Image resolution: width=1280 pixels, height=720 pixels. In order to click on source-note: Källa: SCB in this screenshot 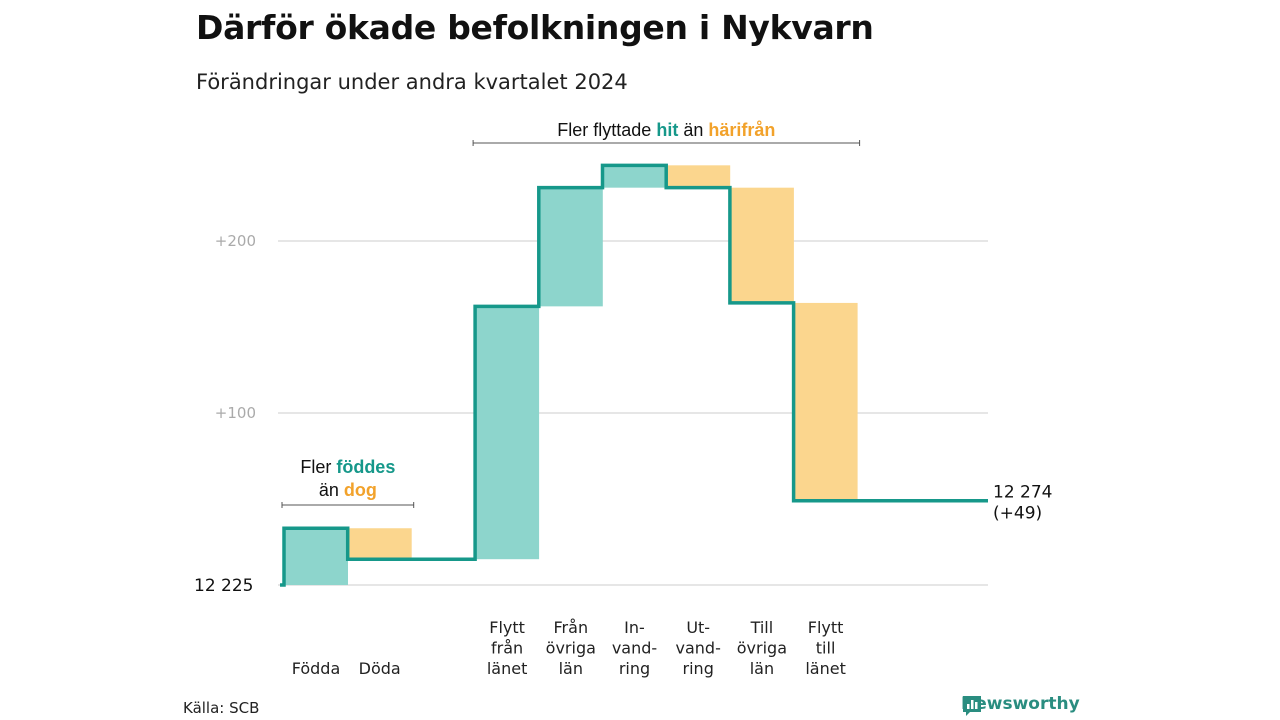, I will do `click(221, 708)`.